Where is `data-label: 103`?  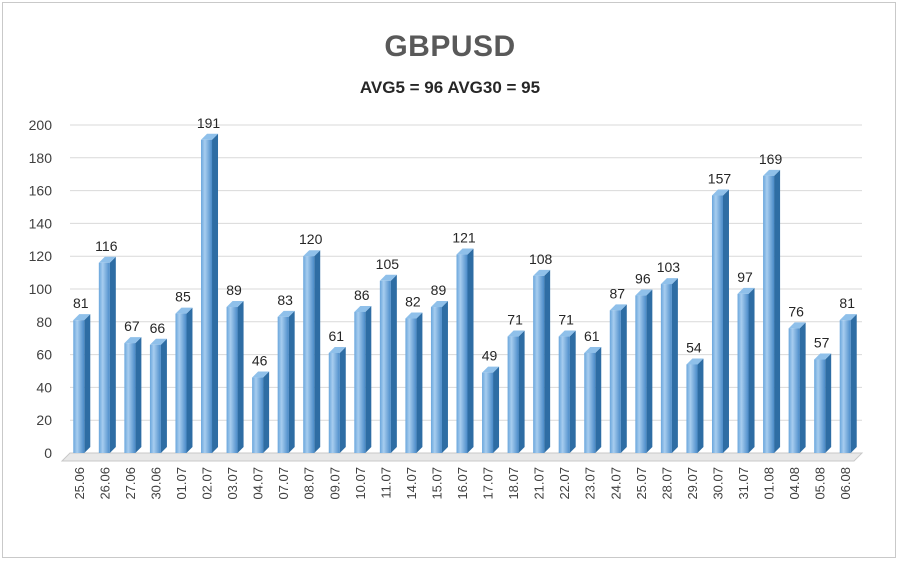
data-label: 103 is located at coordinates (669, 267).